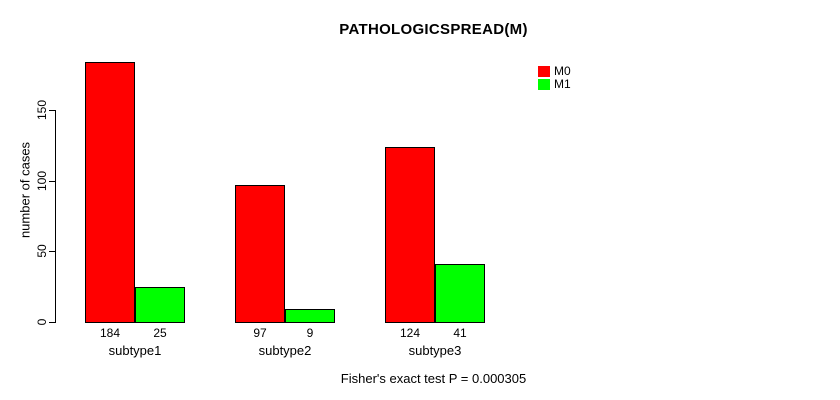 Image resolution: width=840 pixels, height=400 pixels. What do you see at coordinates (160, 305) in the screenshot?
I see `bar-m1-subtype1` at bounding box center [160, 305].